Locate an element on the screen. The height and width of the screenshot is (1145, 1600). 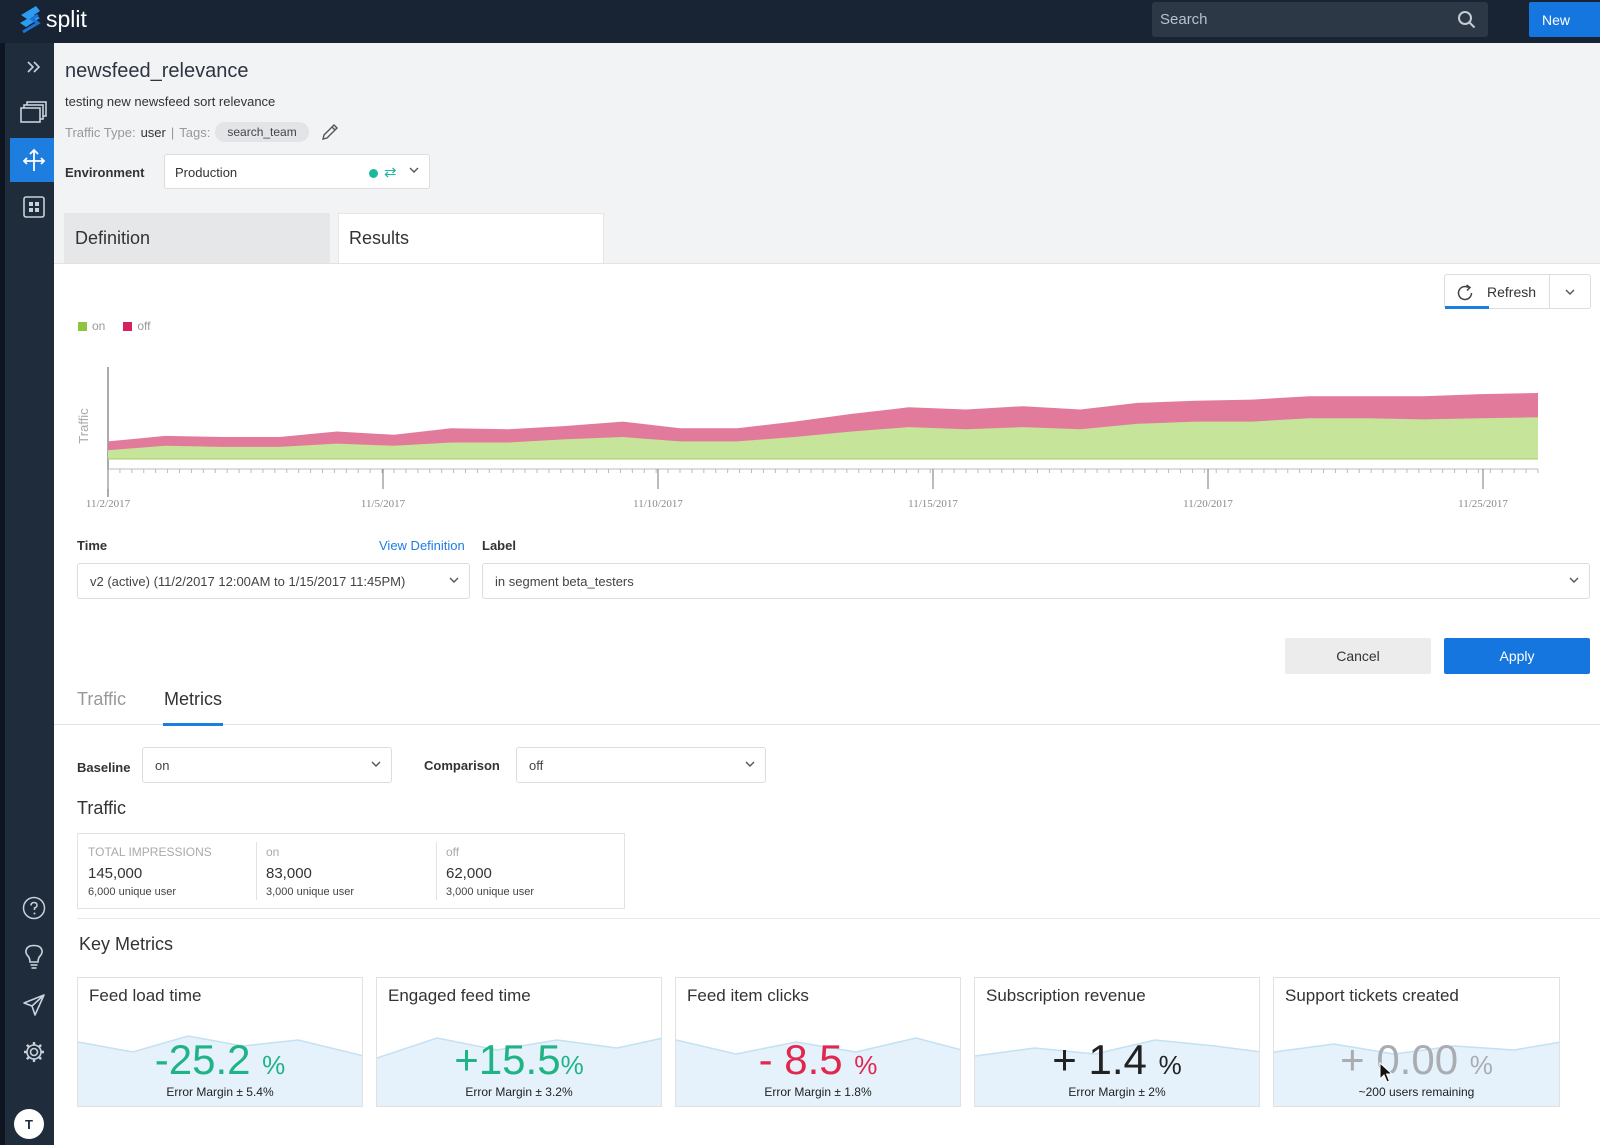
refresh-button: Refresh is located at coordinates (1497, 291).